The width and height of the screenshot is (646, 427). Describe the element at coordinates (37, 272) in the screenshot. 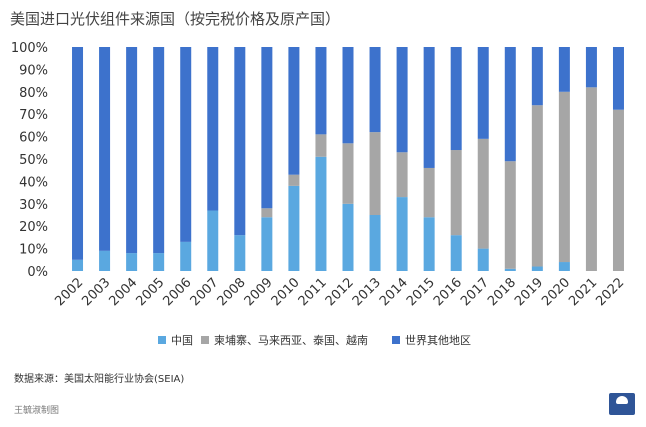

I see `y-tick-label: 0%` at that location.